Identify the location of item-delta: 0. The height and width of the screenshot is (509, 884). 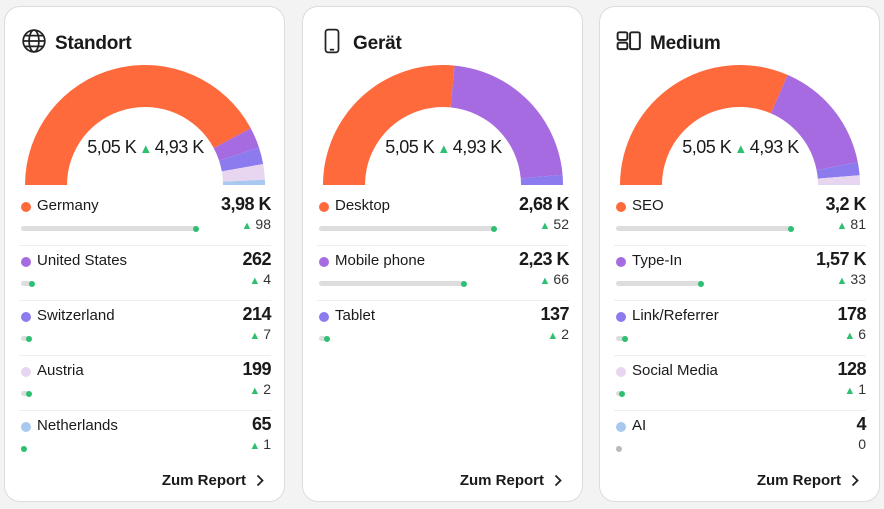
(862, 444).